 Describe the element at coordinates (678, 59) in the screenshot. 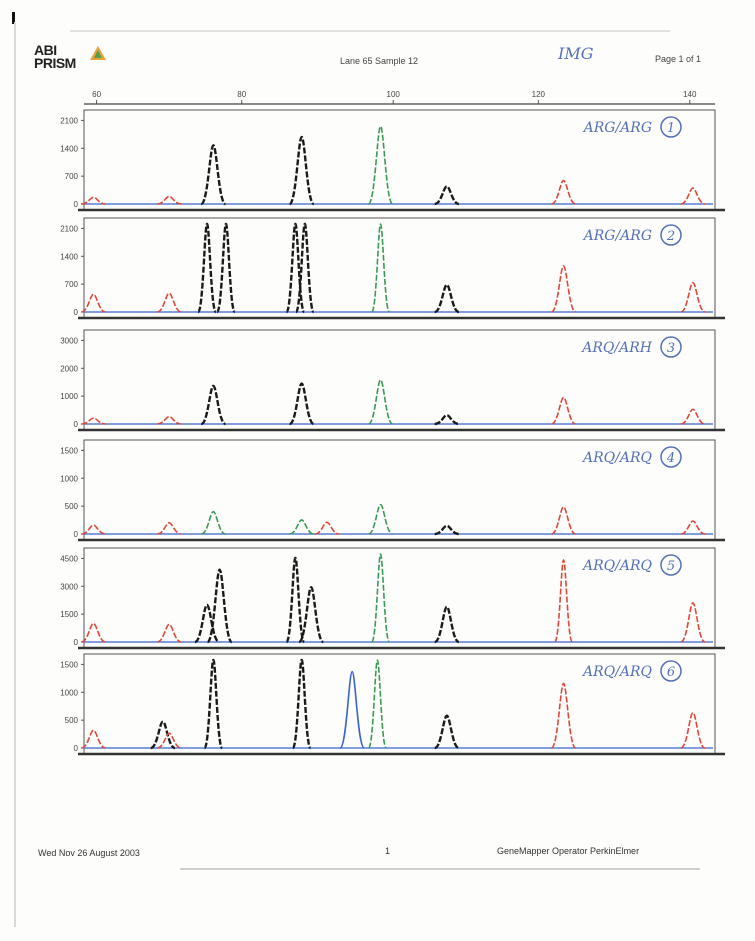

I see `page-label: Page 1 of 1` at that location.